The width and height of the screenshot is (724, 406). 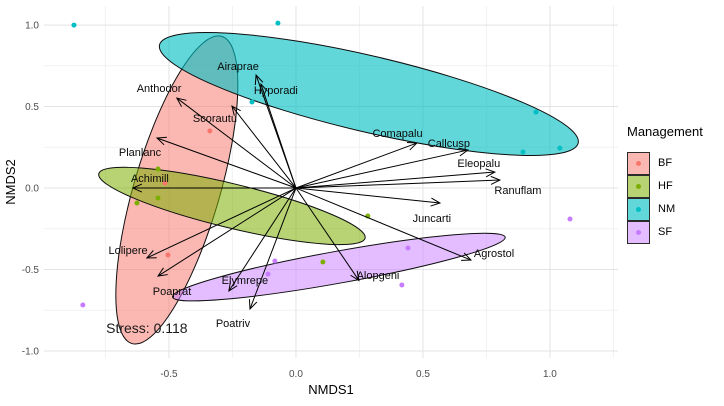 I want to click on legend-item-NM: NM, so click(x=665, y=209).